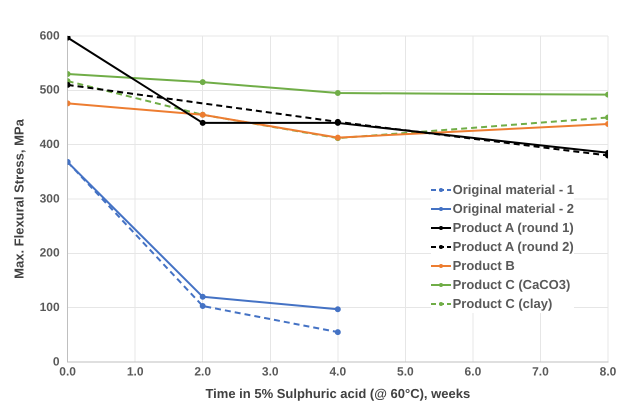 The height and width of the screenshot is (410, 624). What do you see at coordinates (135, 371) in the screenshot?
I see `x-tick-label: 1.0` at bounding box center [135, 371].